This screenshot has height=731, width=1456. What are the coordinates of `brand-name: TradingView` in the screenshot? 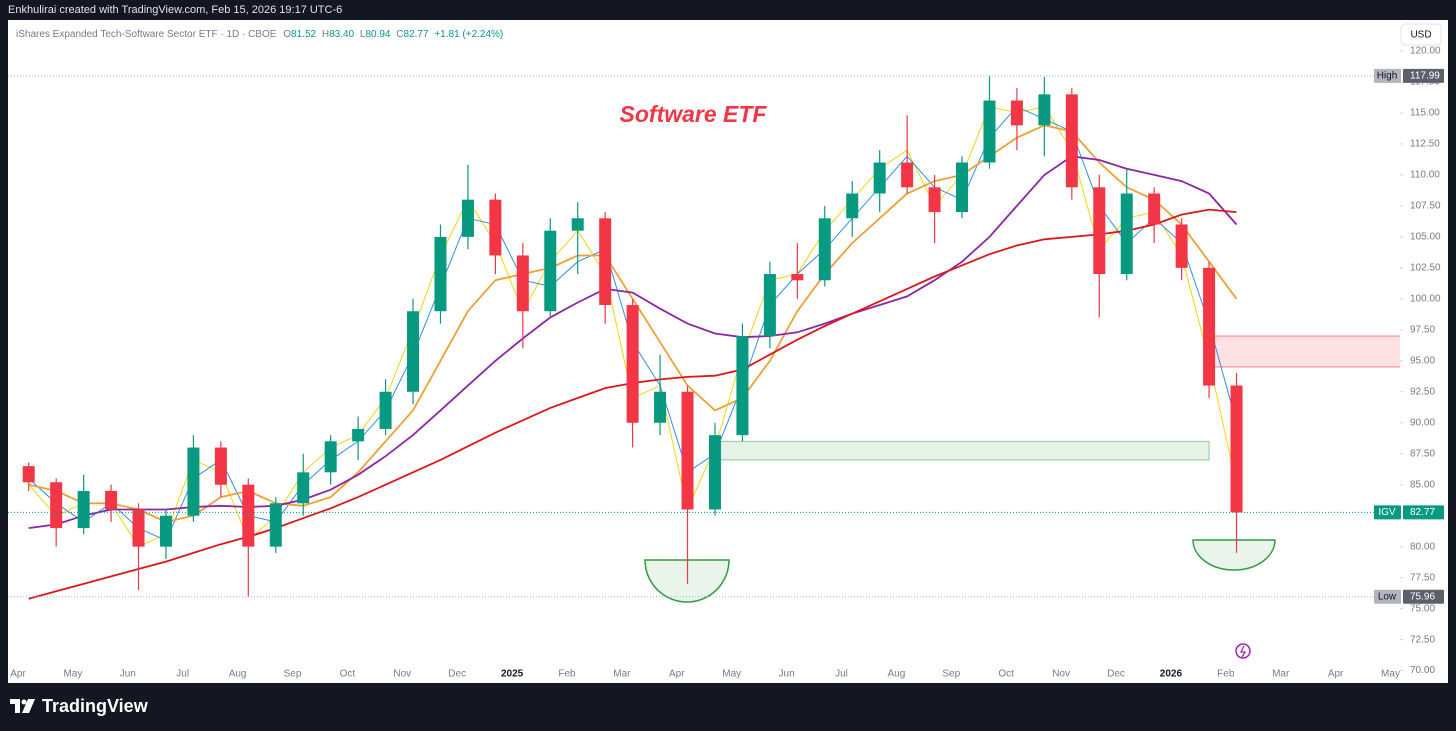 It's located at (95, 706).